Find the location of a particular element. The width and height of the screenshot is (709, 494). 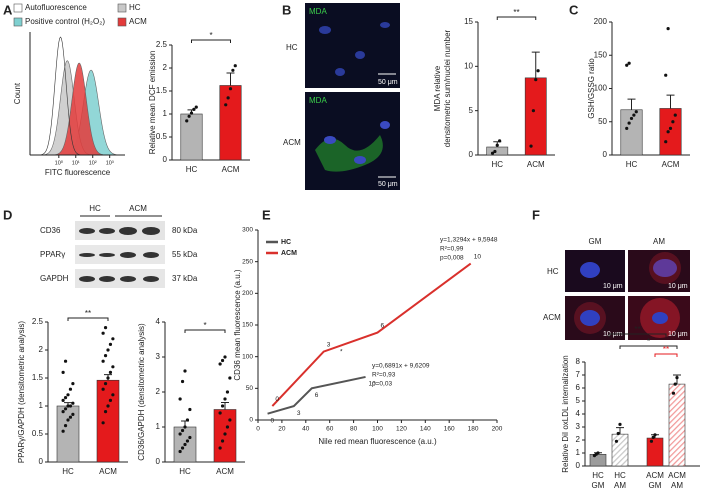

x-tick-label: 10⁰ is located at coordinates (59, 162).